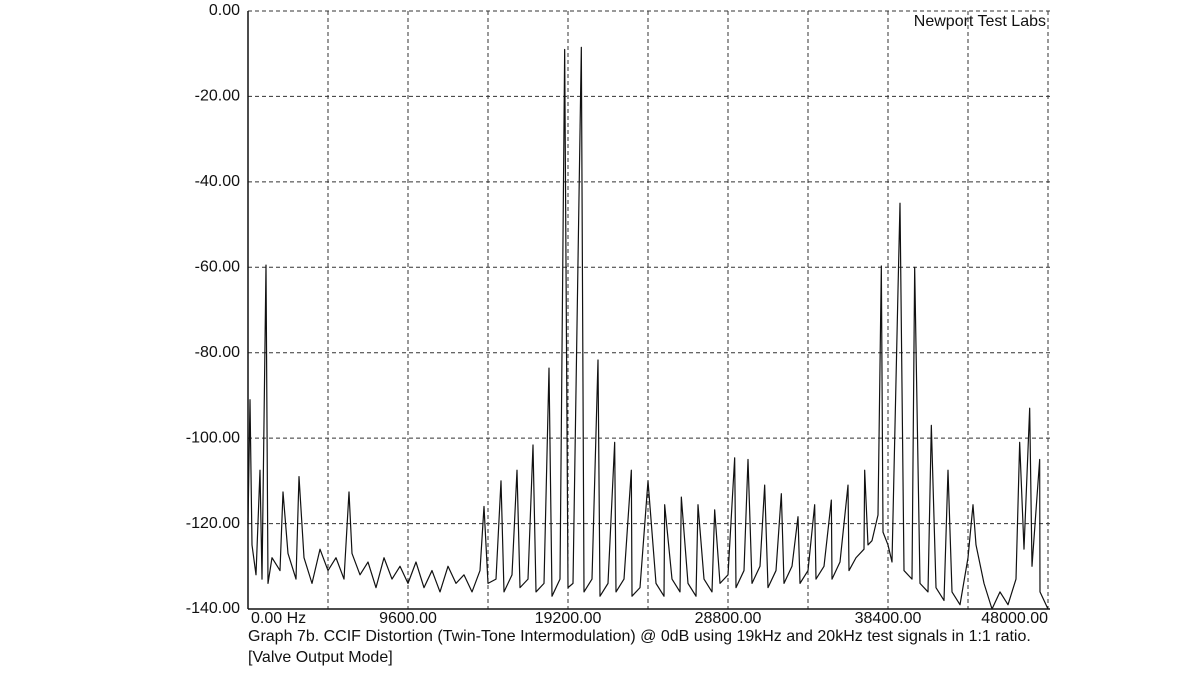 The width and height of the screenshot is (1200, 675). Describe the element at coordinates (1014, 618) in the screenshot. I see `x-tick-label: 48000.00` at that location.